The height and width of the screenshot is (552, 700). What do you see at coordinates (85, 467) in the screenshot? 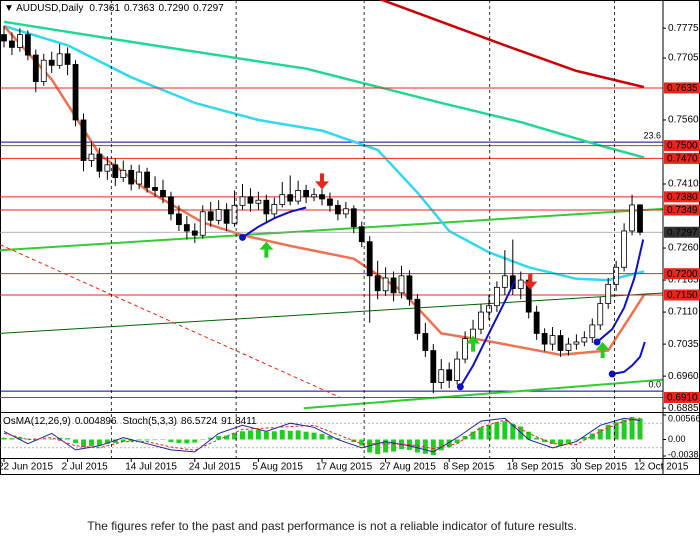
I see `x-tick-label: 2 Jul 2015` at bounding box center [85, 467].